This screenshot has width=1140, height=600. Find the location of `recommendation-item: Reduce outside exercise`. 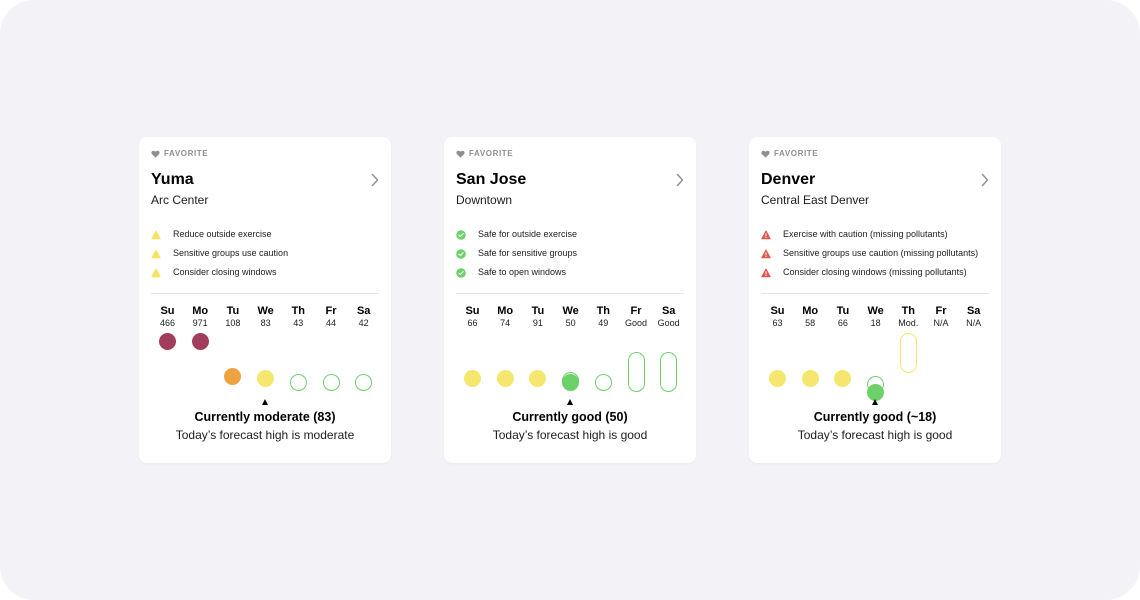

recommendation-item: Reduce outside exercise is located at coordinates (268, 234).